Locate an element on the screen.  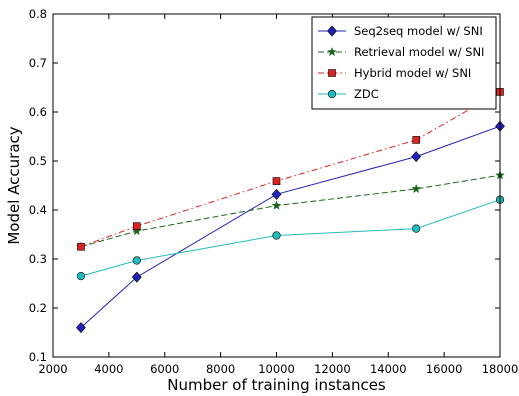
legend-label: Seq2seq model w/ SNI is located at coordinates (418, 31).